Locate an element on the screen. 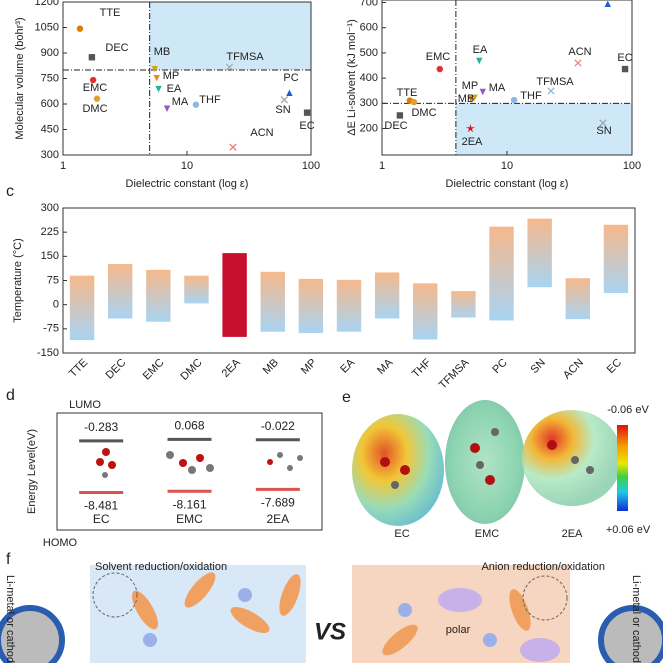 This screenshot has height=663, width=663. level-value: -0.022 is located at coordinates (278, 426).